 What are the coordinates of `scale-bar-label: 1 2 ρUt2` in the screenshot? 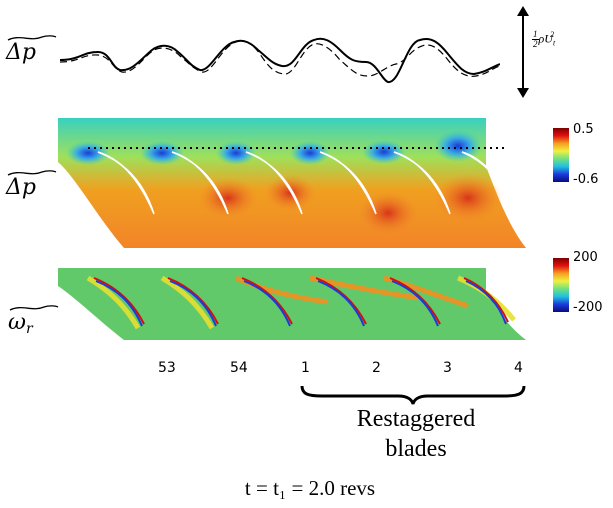 It's located at (544, 39).